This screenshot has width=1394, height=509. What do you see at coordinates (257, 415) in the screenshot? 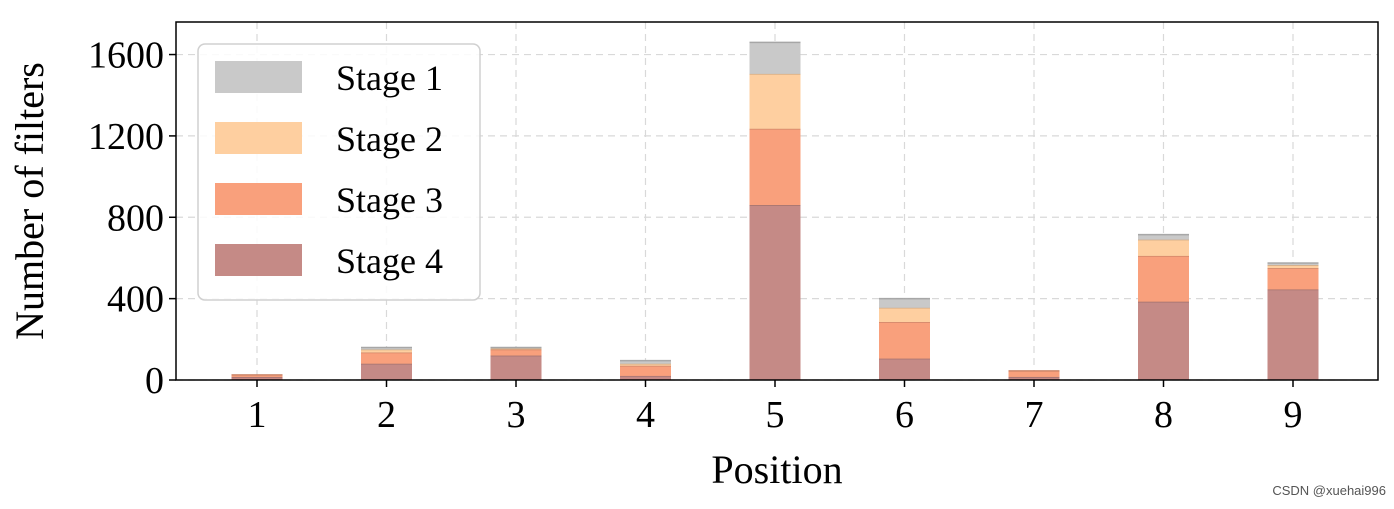
I see `x-tick-label: 1` at bounding box center [257, 415].